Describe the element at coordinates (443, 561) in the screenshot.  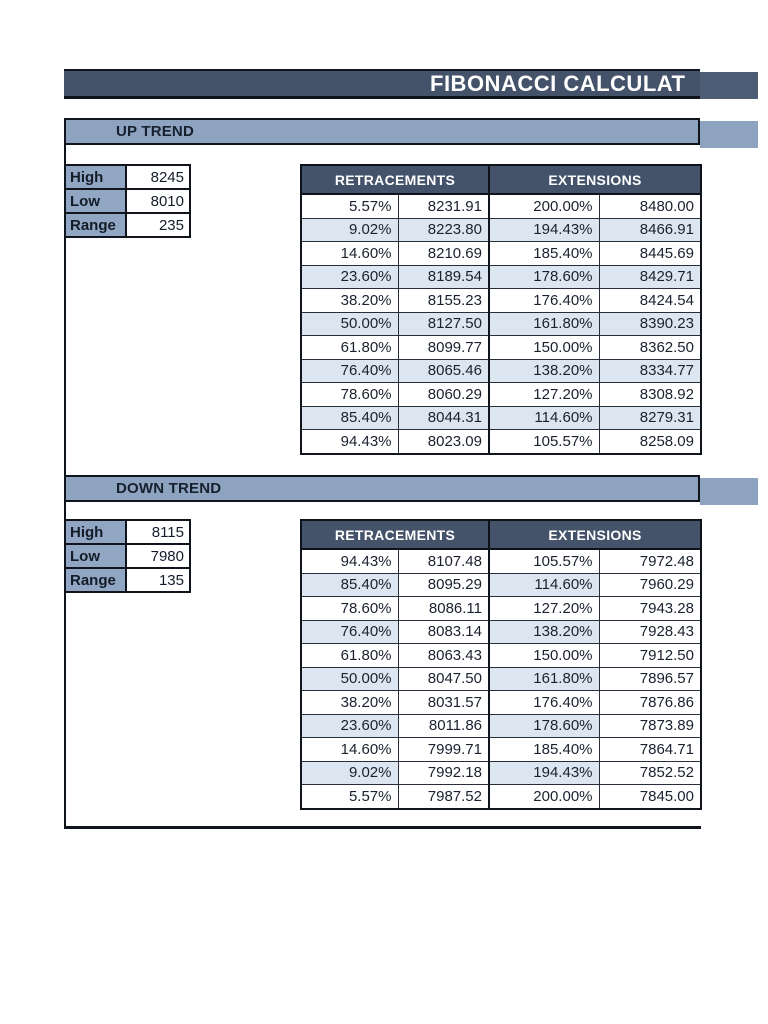
I see `retracement-value-cell: 8107.48` at that location.